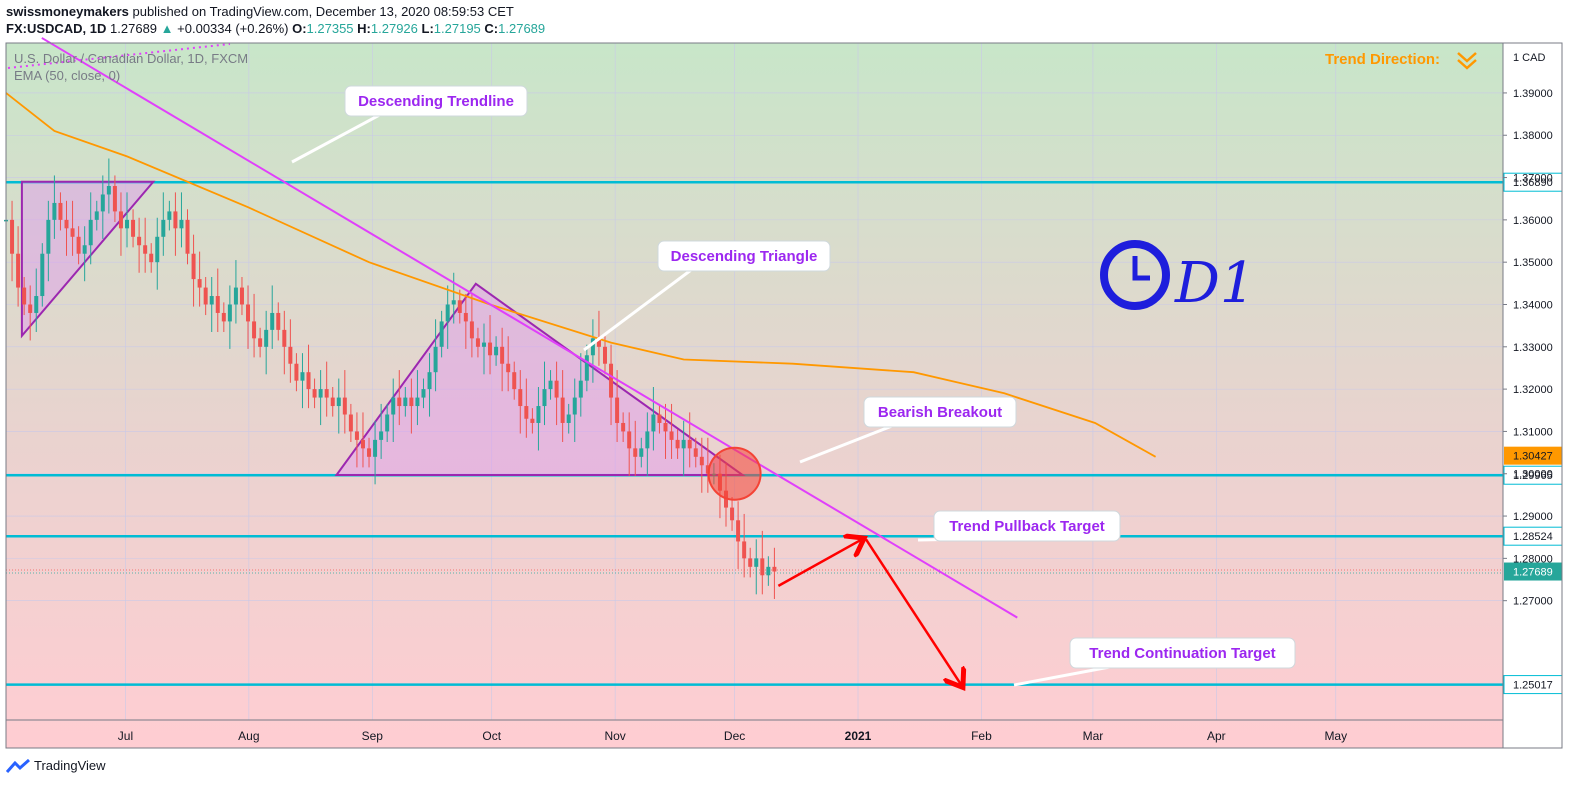 This screenshot has height=795, width=1588. I want to click on bearish-breakout-label-pointer, so click(847, 443).